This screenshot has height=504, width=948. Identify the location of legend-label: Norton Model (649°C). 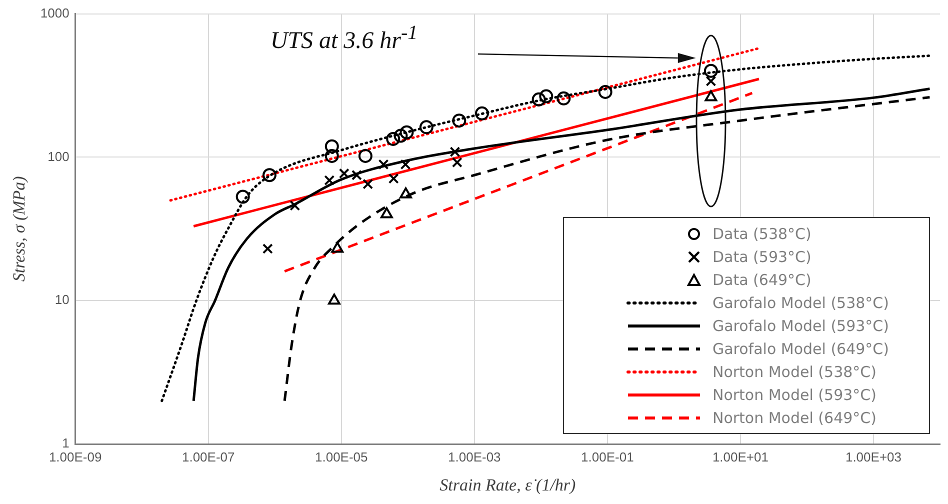
(794, 417).